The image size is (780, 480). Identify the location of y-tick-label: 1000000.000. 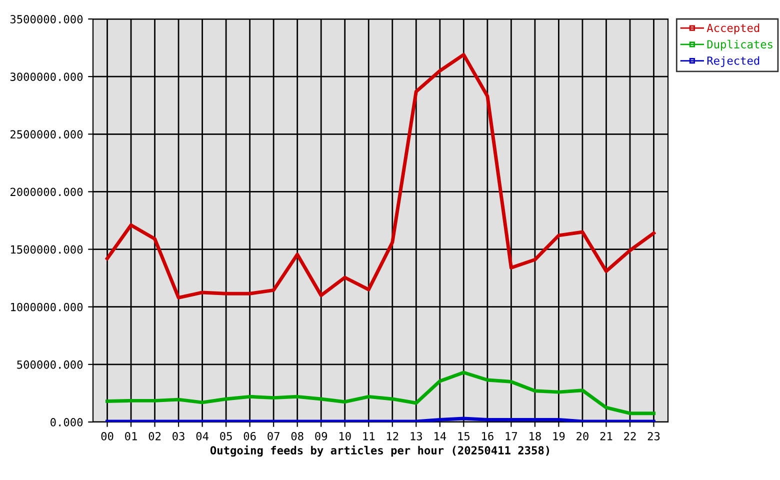
(47, 307).